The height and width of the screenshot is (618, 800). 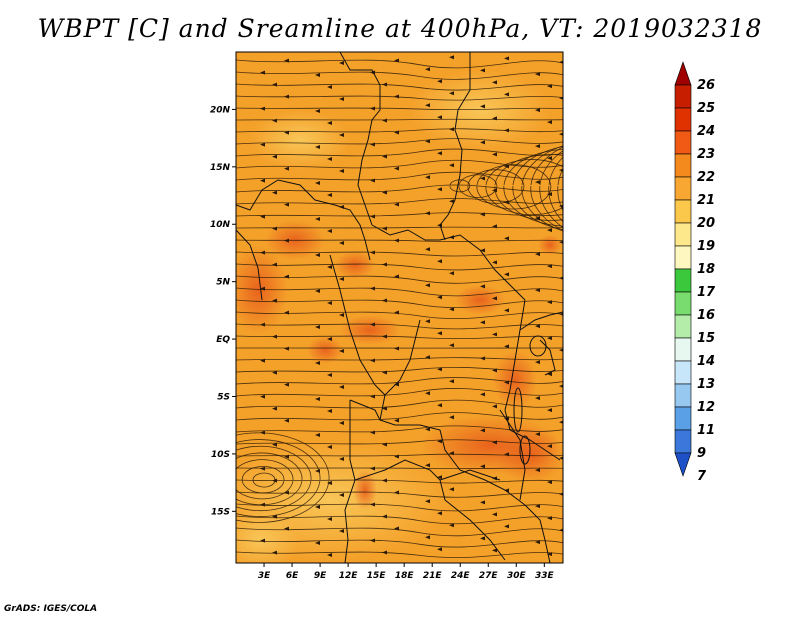 What do you see at coordinates (706, 108) in the screenshot?
I see `colorbar-label: 25` at bounding box center [706, 108].